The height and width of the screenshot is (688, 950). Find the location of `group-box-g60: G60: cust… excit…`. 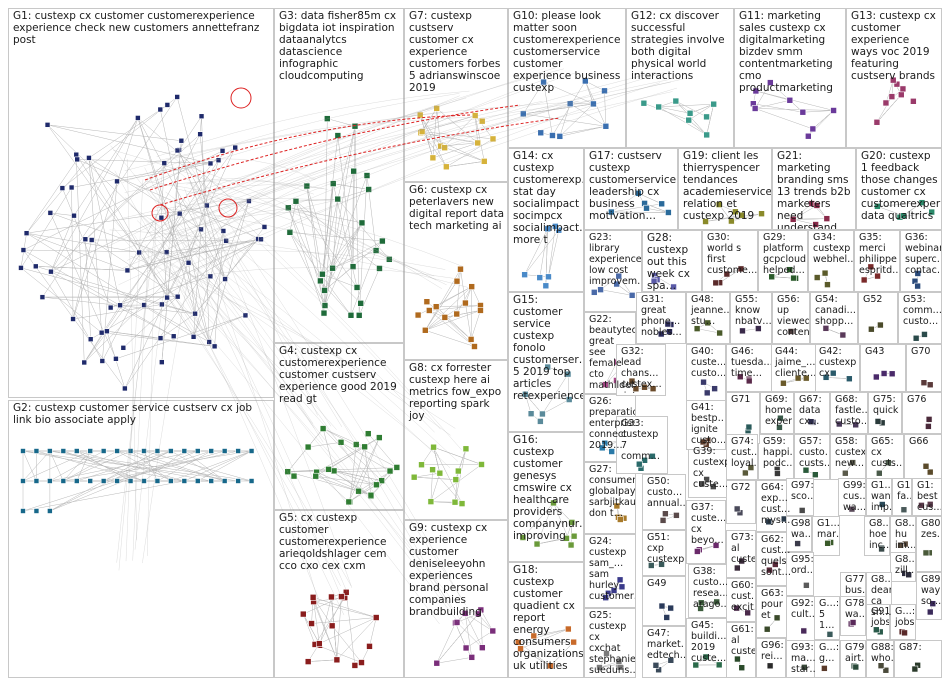

group-box-g60: G60: cust… excit… is located at coordinates (741, 600).